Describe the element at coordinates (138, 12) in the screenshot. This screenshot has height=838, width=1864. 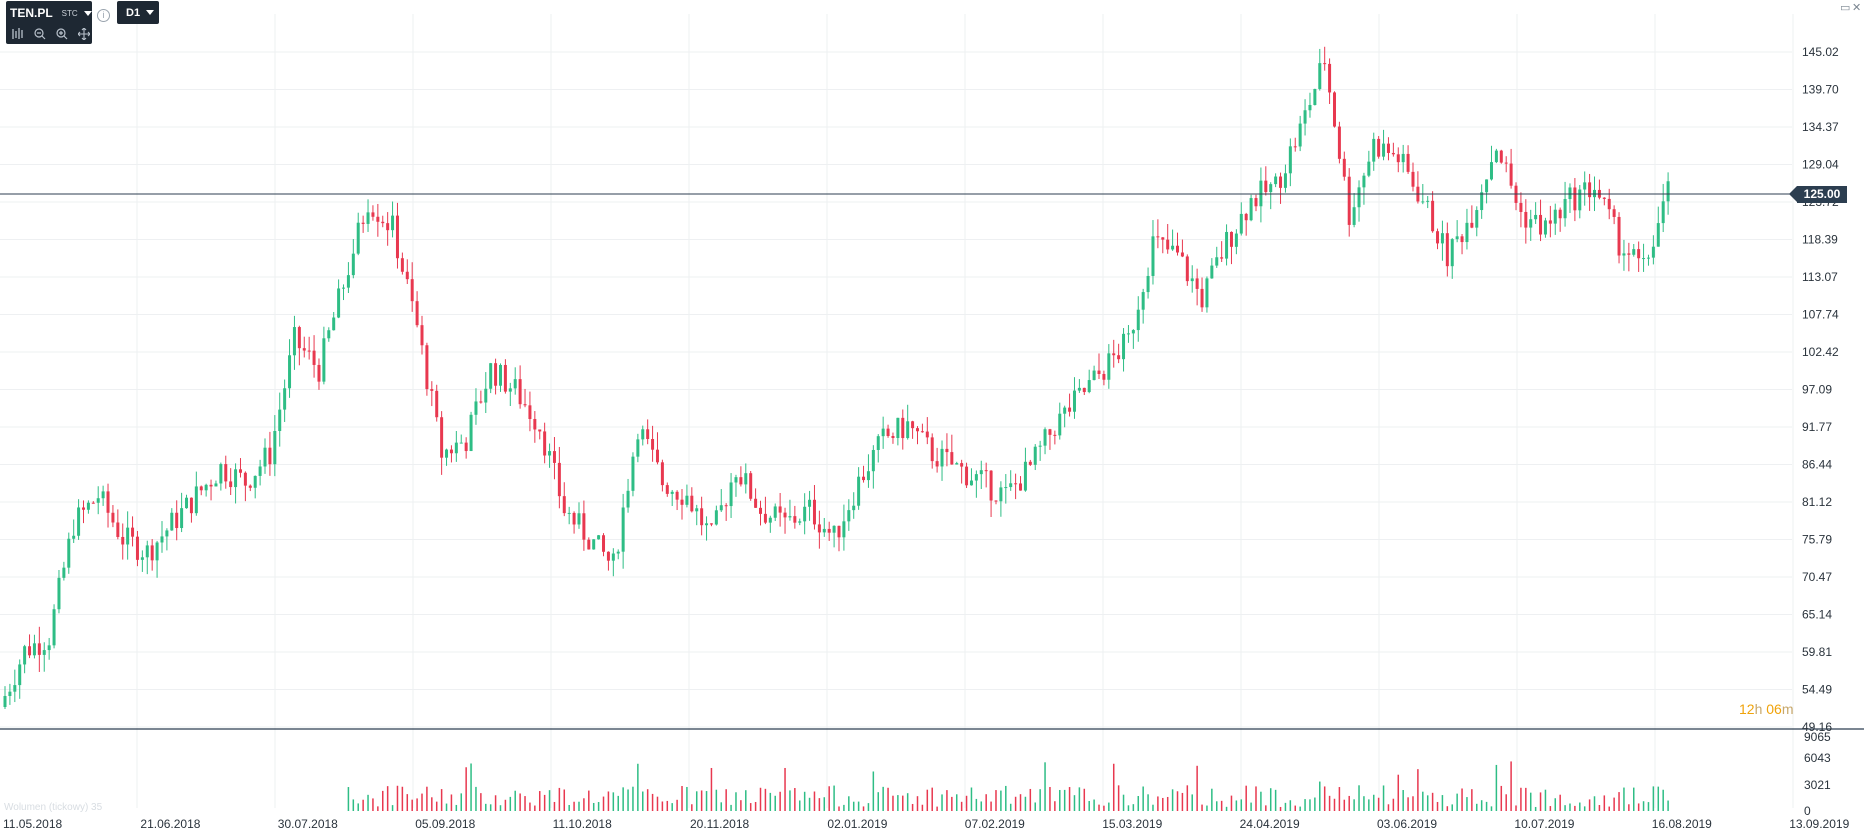
I see `timeframe-selector: D1` at that location.